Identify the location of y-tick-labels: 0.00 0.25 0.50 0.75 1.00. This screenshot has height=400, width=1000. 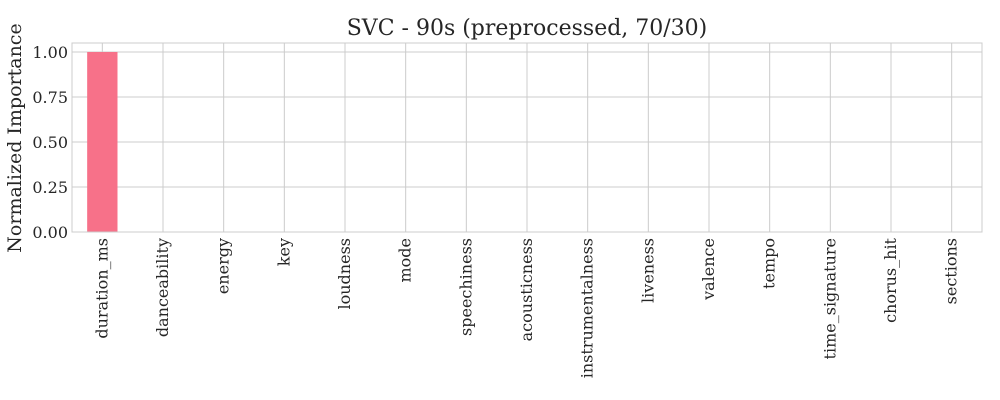
(50, 142).